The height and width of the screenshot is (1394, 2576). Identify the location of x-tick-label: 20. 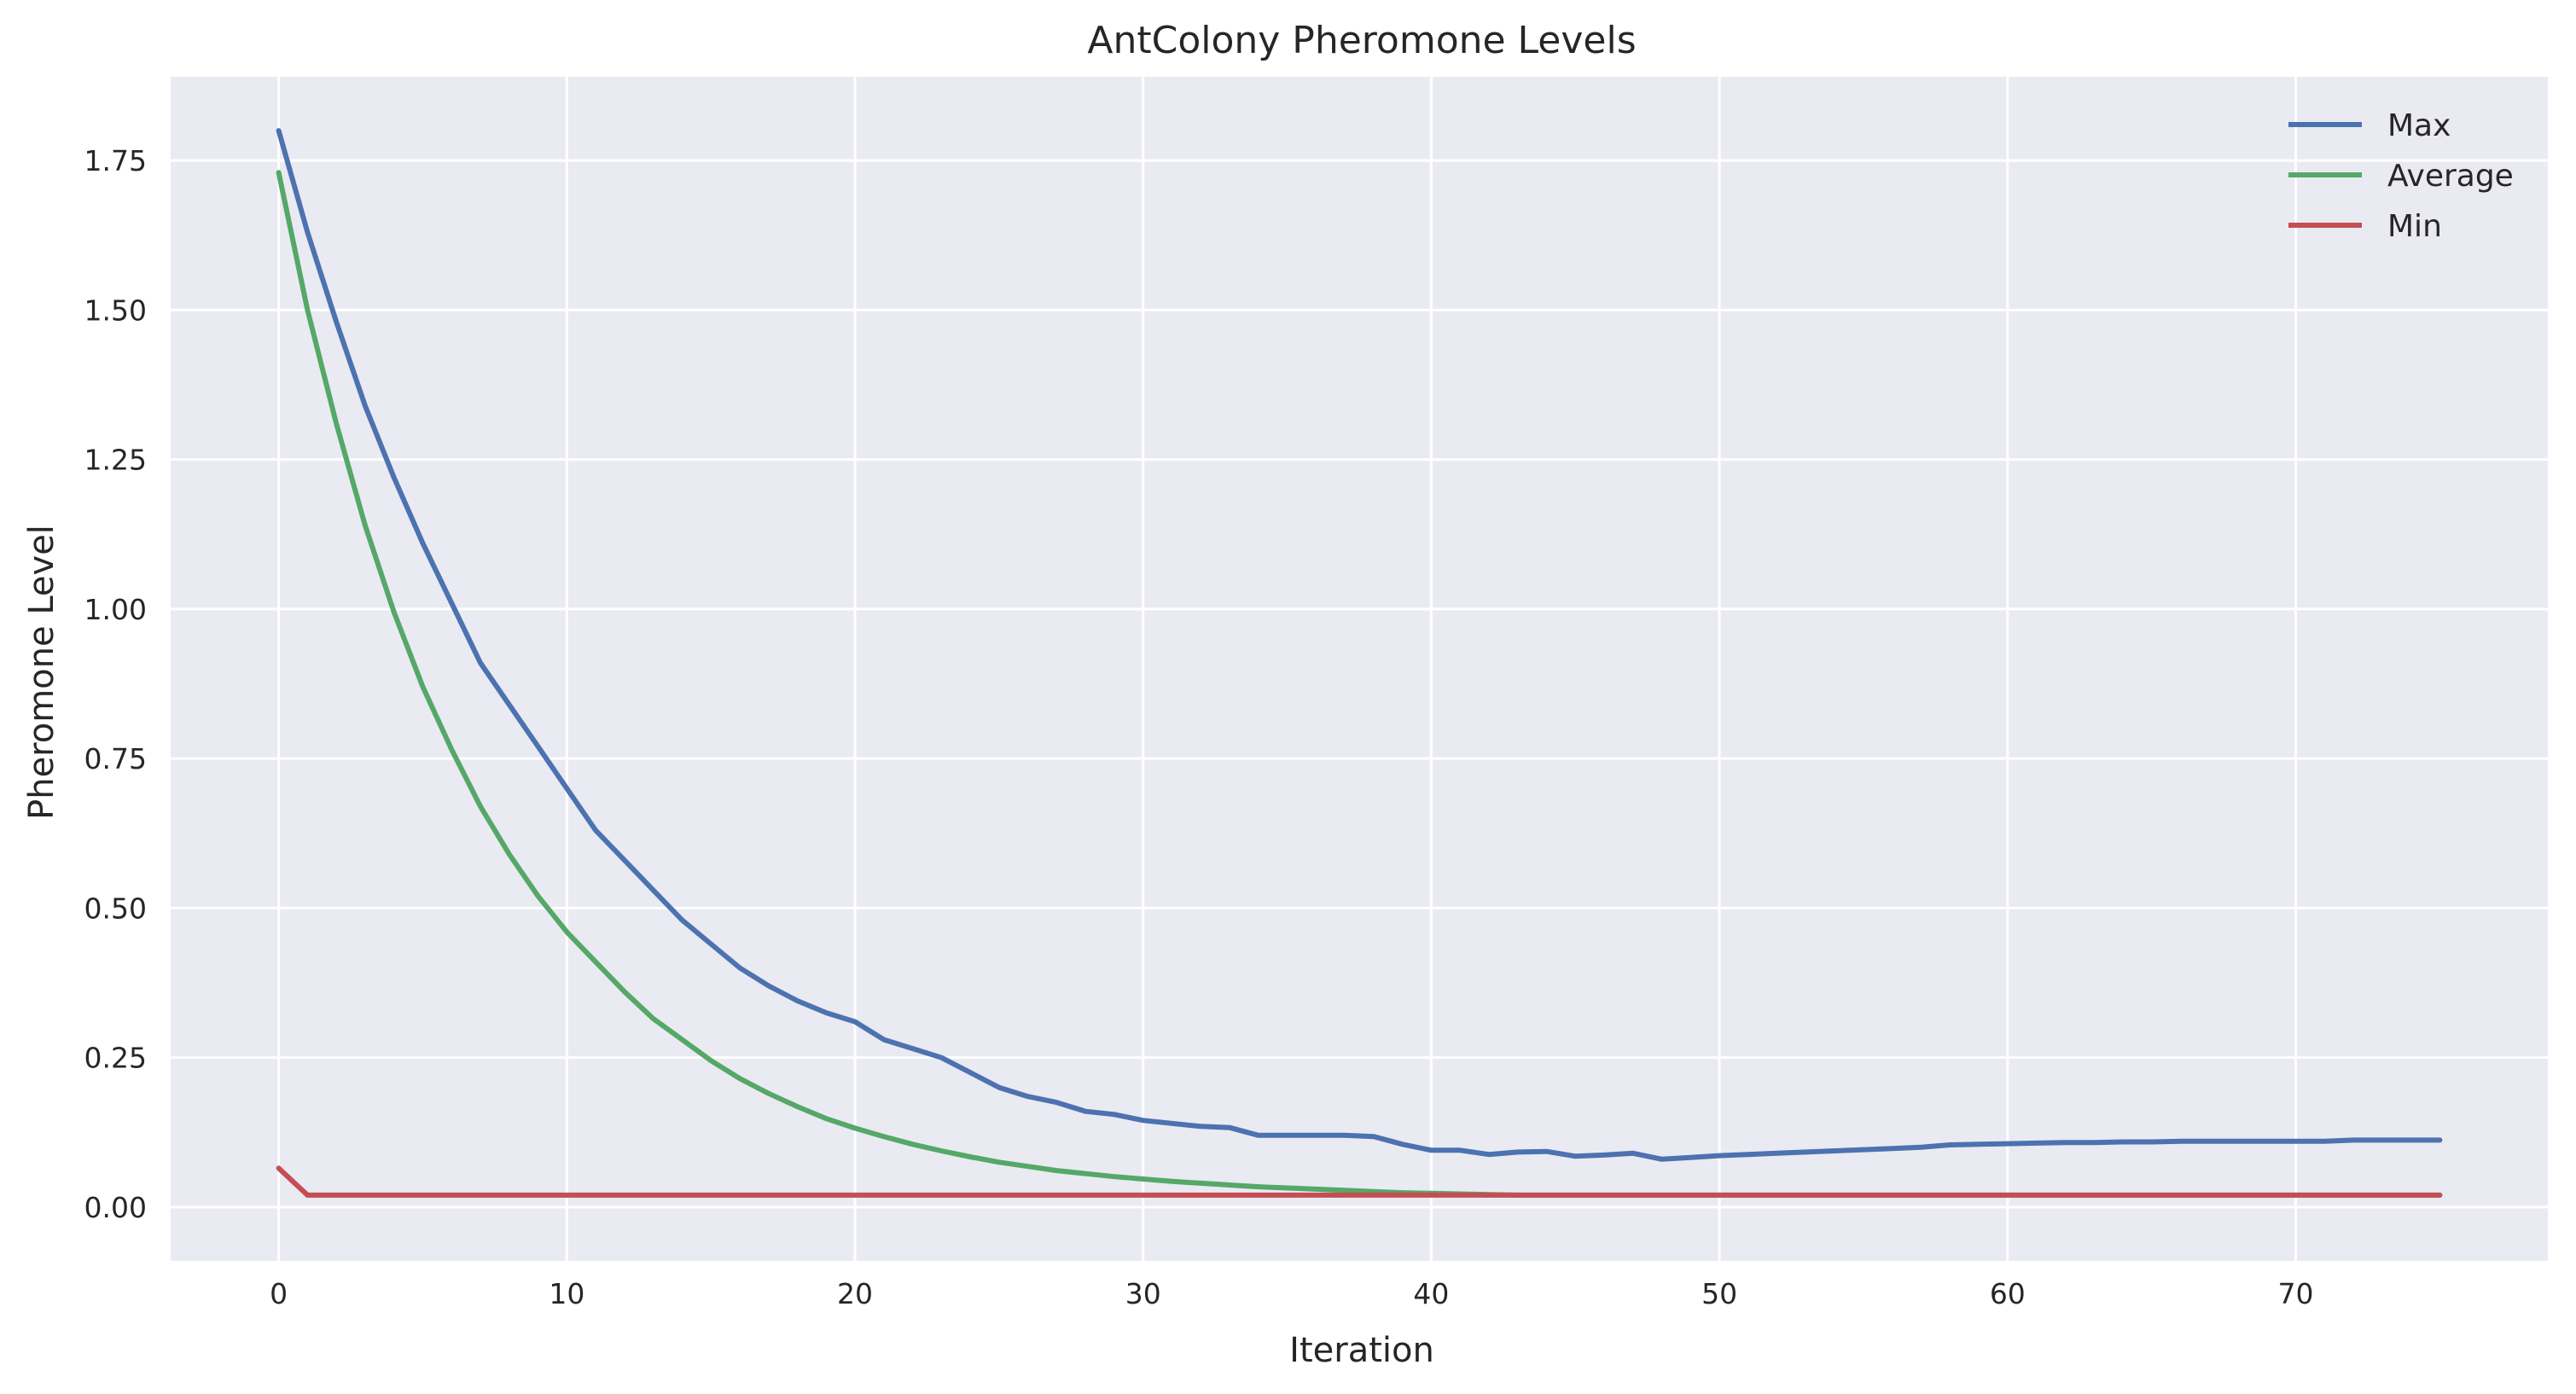
(855, 1294).